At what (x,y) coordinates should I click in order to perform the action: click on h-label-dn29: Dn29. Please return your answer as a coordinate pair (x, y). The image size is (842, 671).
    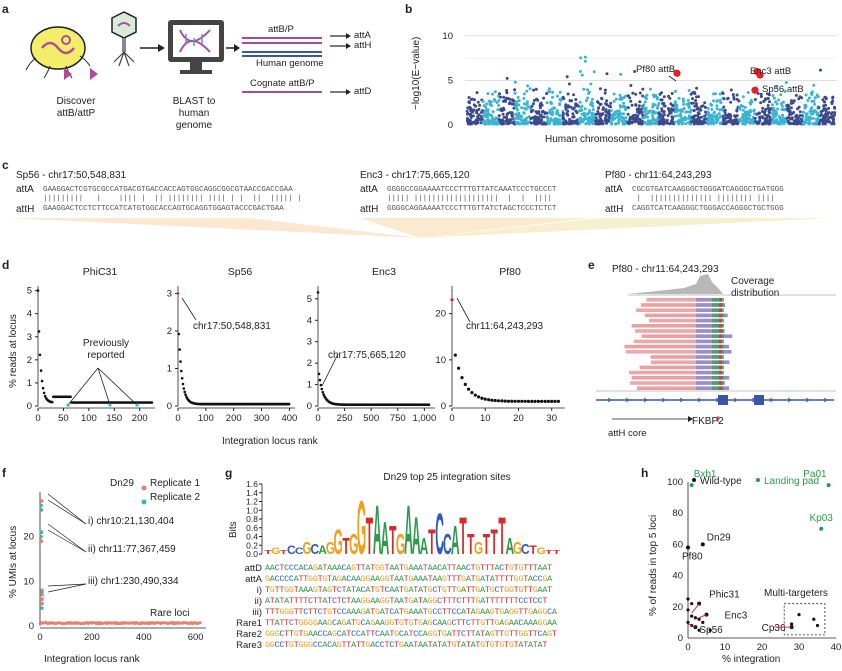
    Looking at the image, I should click on (719, 537).